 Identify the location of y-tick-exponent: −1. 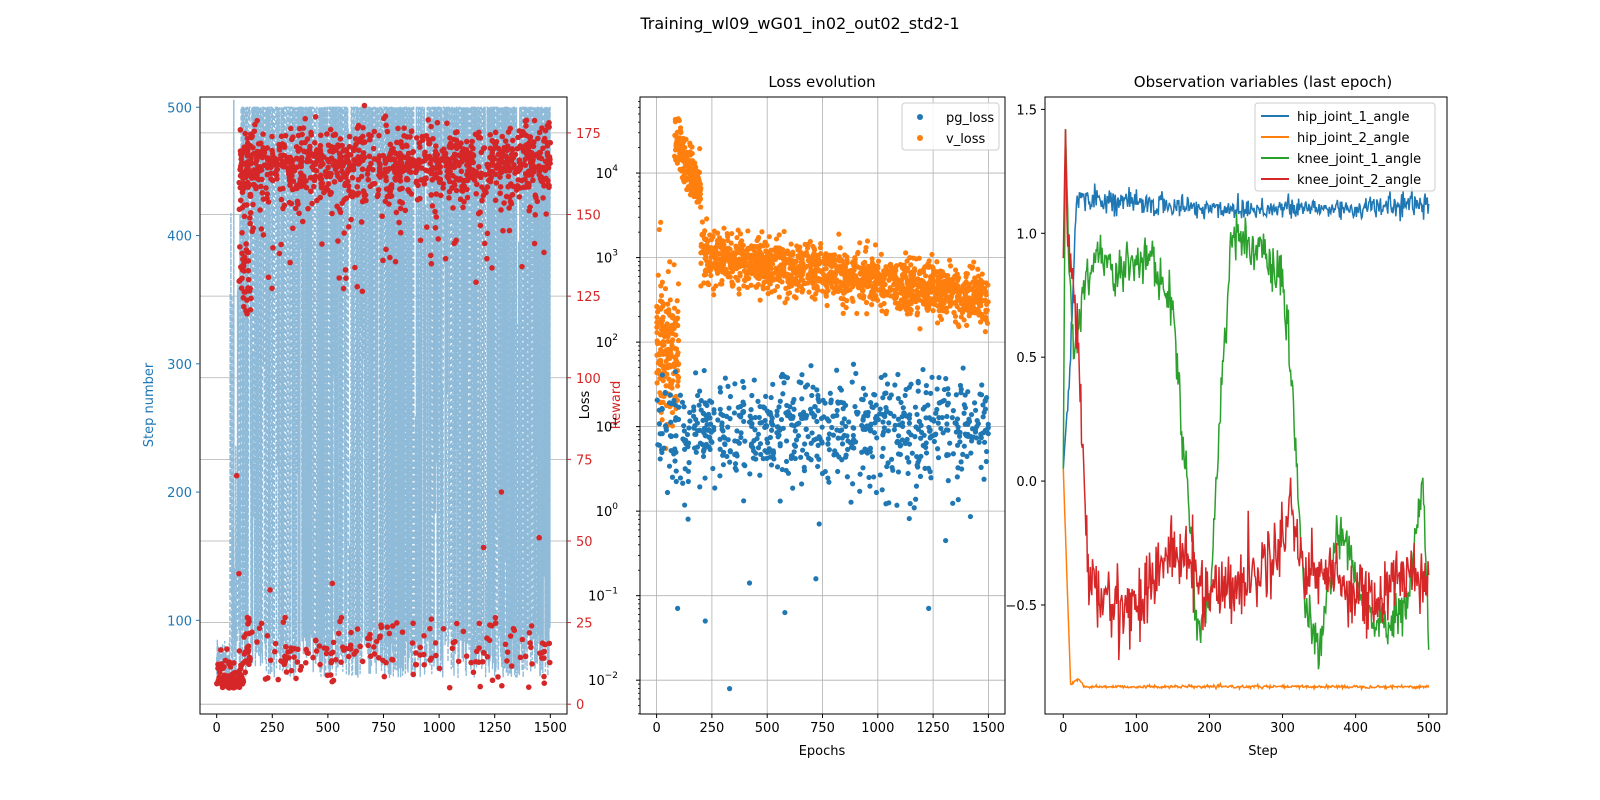
(611, 592).